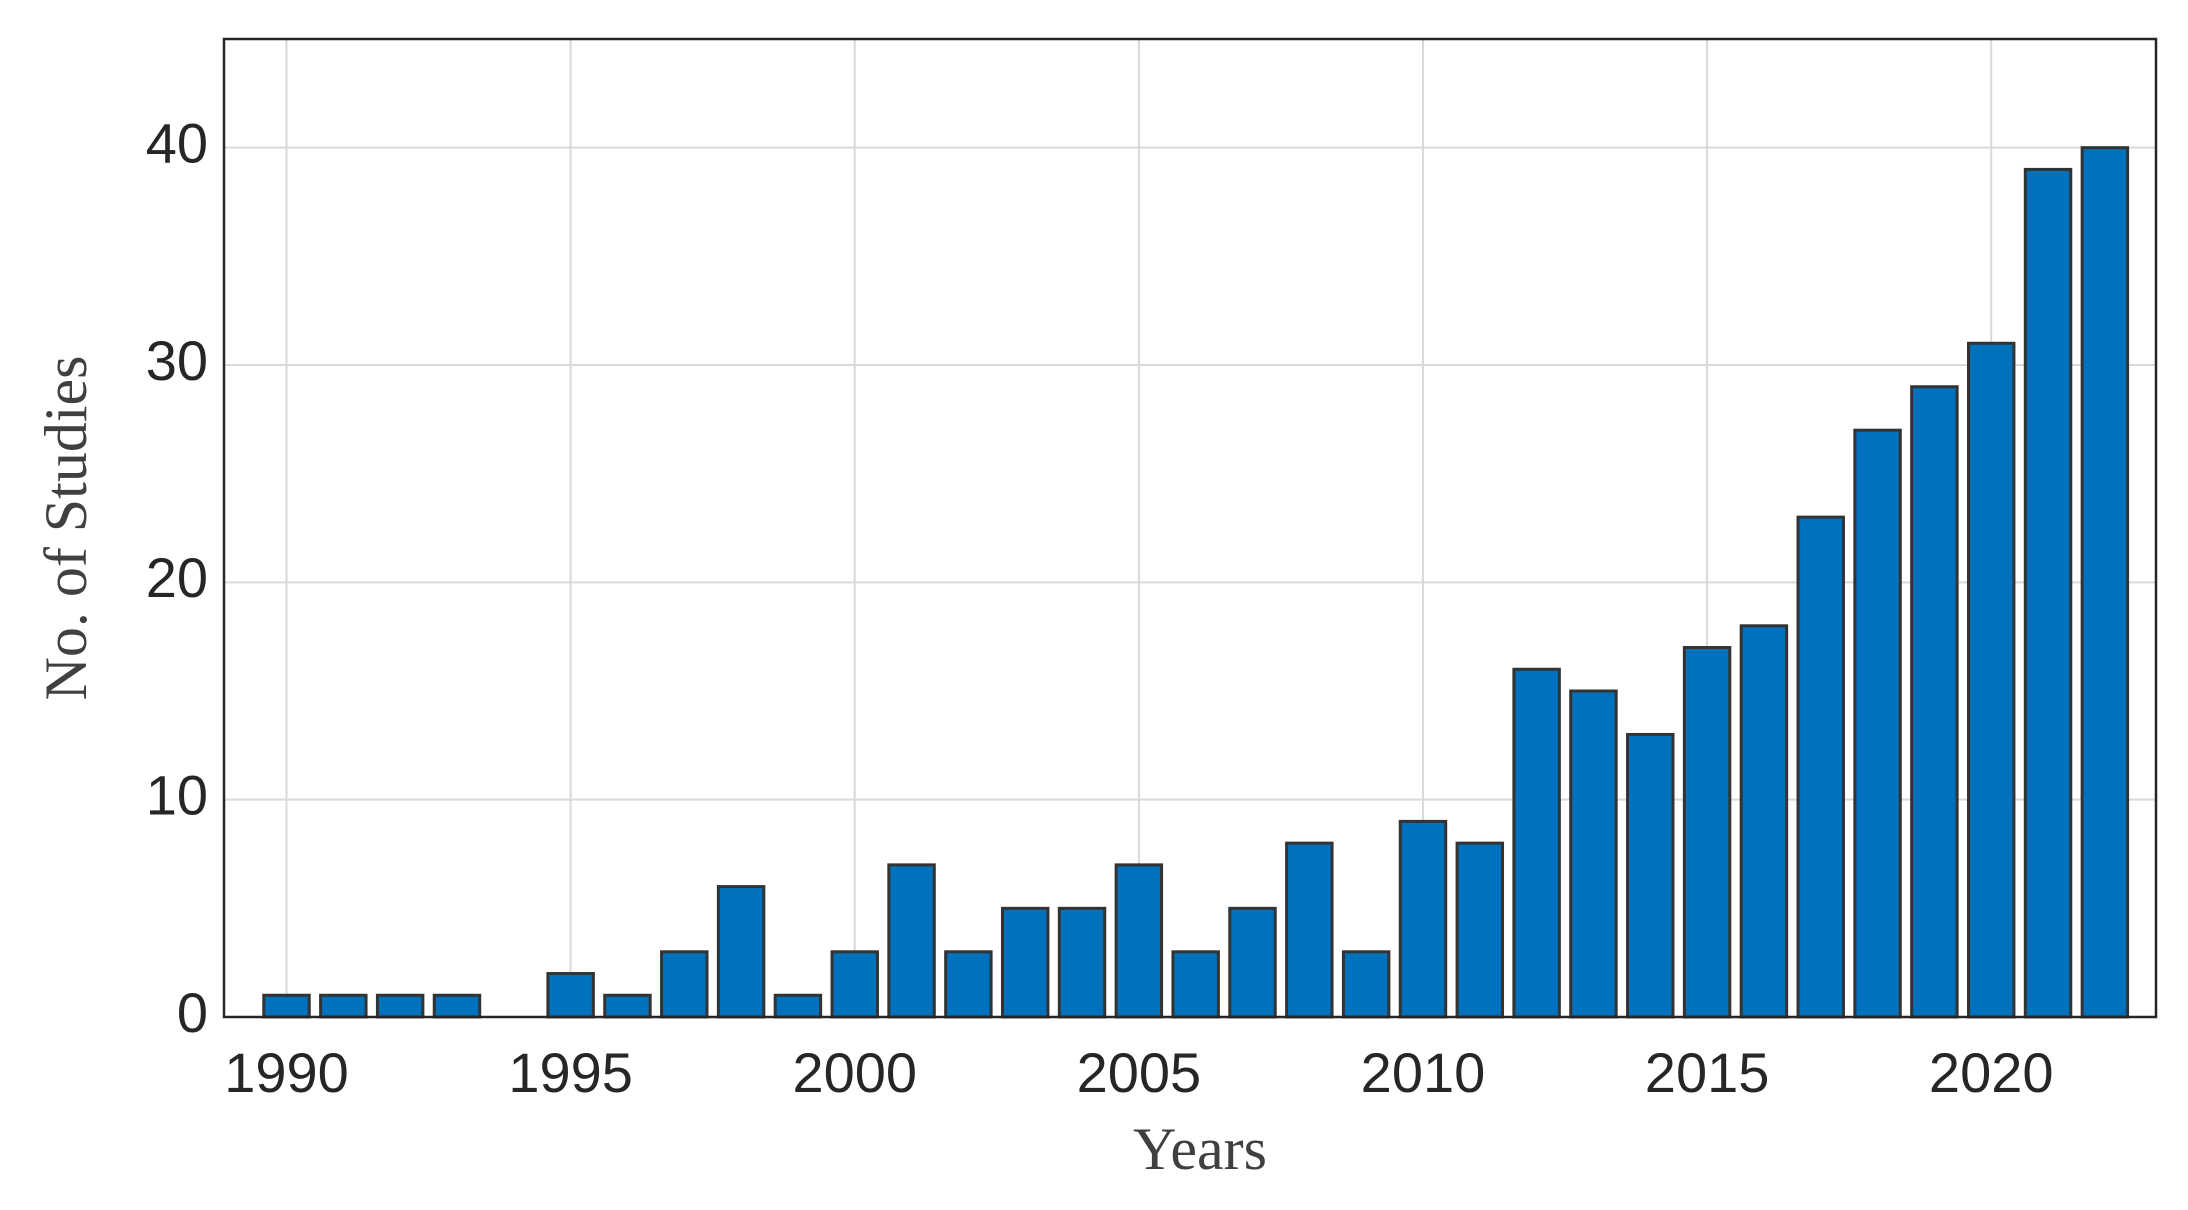 The width and height of the screenshot is (2188, 1210). I want to click on x-tick-label: 1995, so click(570, 1072).